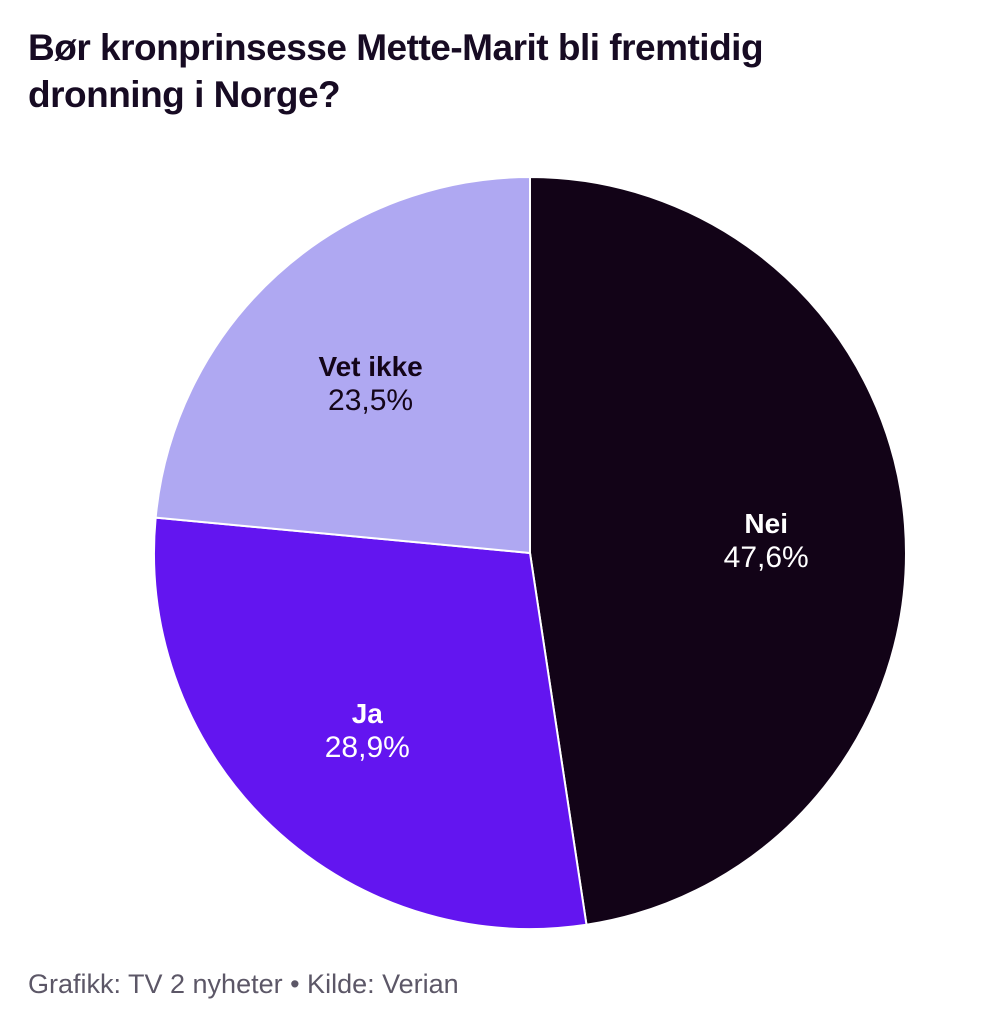 This screenshot has height=1024, width=982. What do you see at coordinates (243, 984) in the screenshot?
I see `attribution-text: Grafikk: TV 2 nyheter • Kilde: Verian` at bounding box center [243, 984].